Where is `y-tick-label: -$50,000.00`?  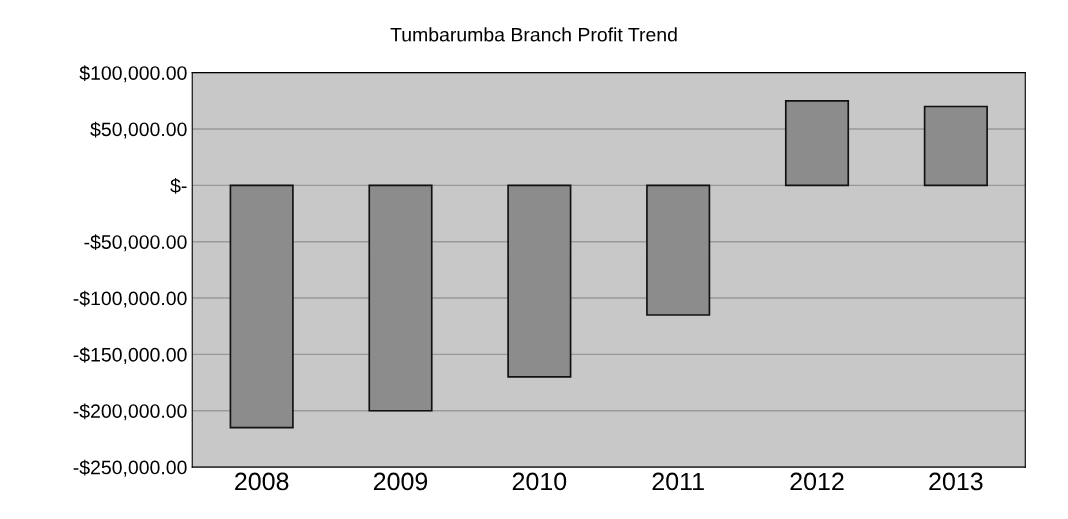
y-tick-label: -$50,000.00 is located at coordinates (135, 243).